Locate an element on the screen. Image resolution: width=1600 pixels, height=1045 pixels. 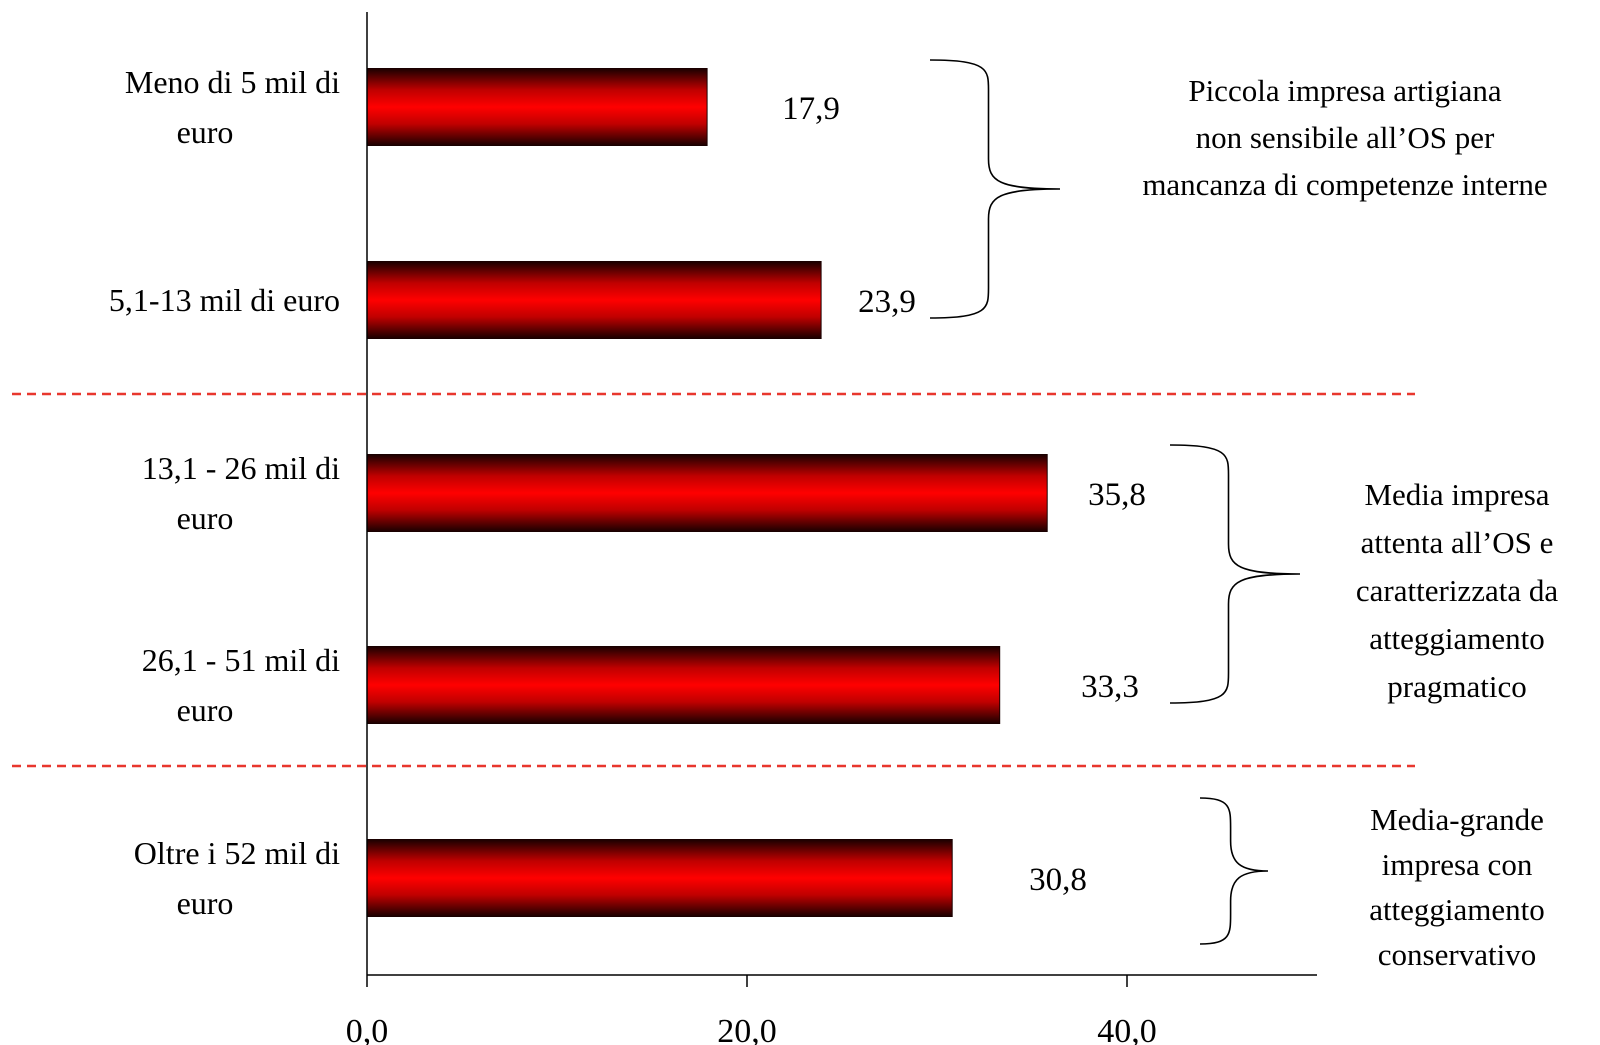
group-annotation-text: mancanza di competenze interne is located at coordinates (1344, 184).